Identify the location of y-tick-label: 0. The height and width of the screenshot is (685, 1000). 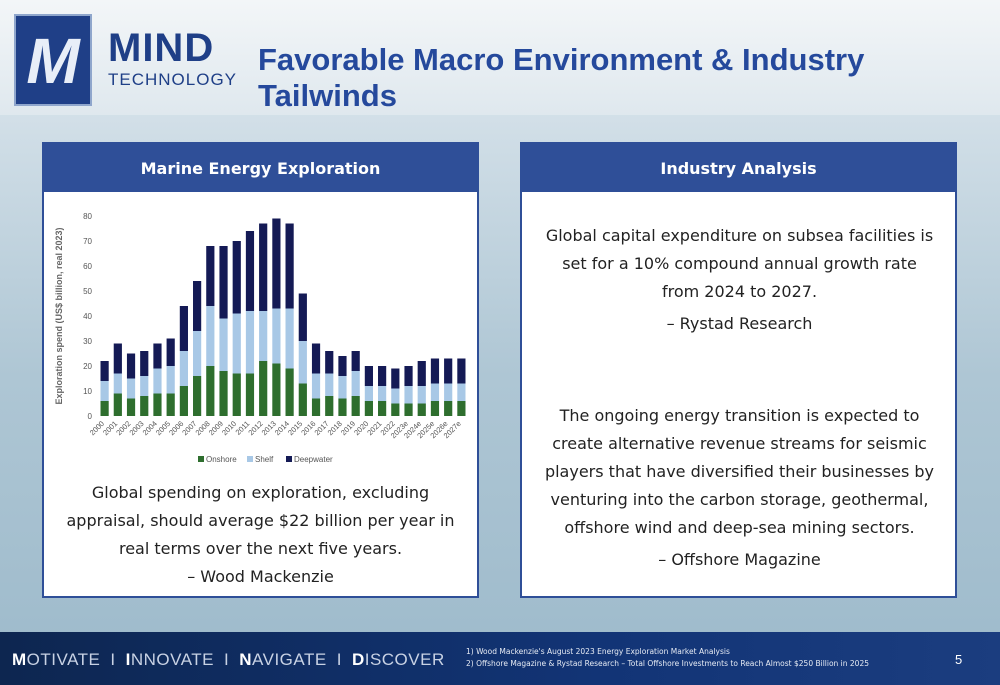
(90, 416).